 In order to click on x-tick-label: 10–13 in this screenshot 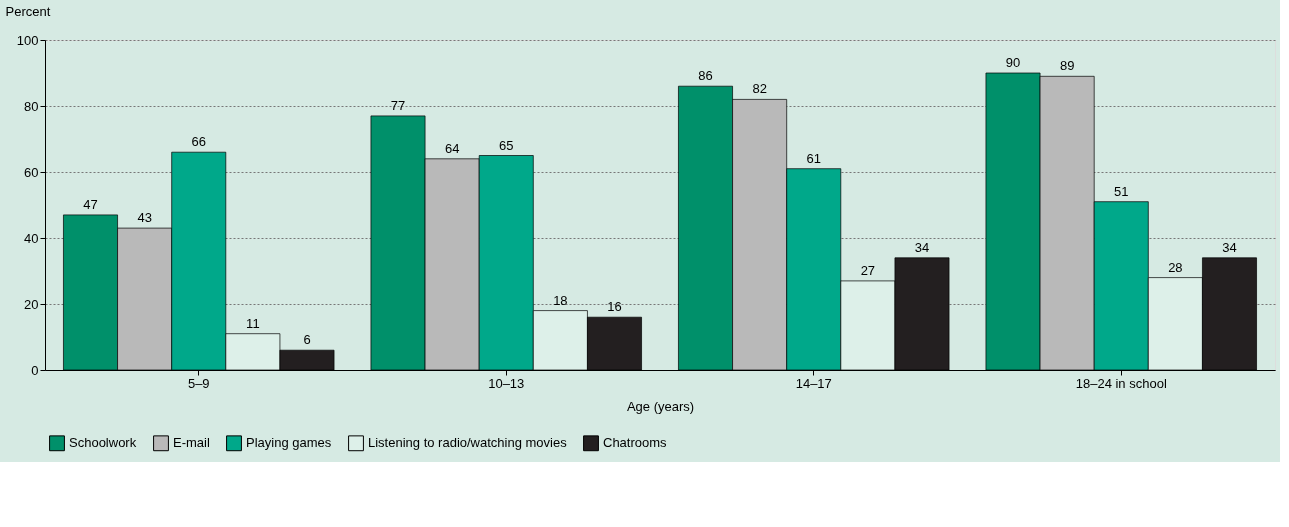, I will do `click(506, 383)`.